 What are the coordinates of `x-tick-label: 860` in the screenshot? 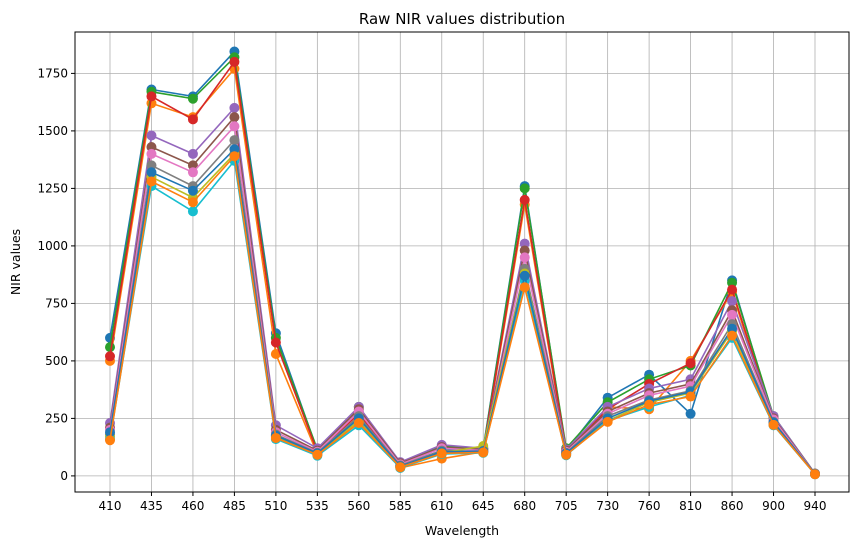 It's located at (732, 506).